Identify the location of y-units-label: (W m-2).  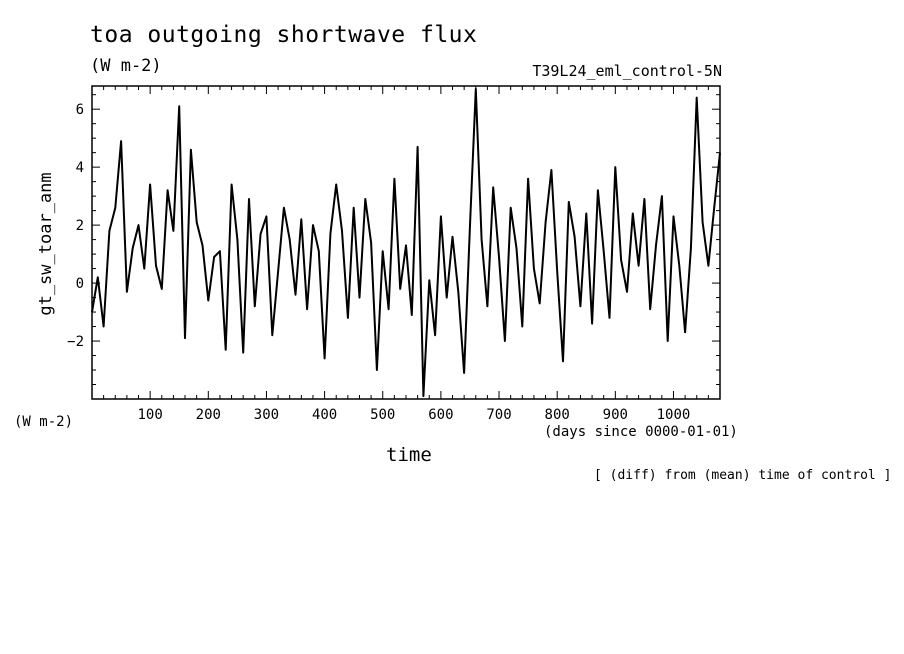
(44, 422).